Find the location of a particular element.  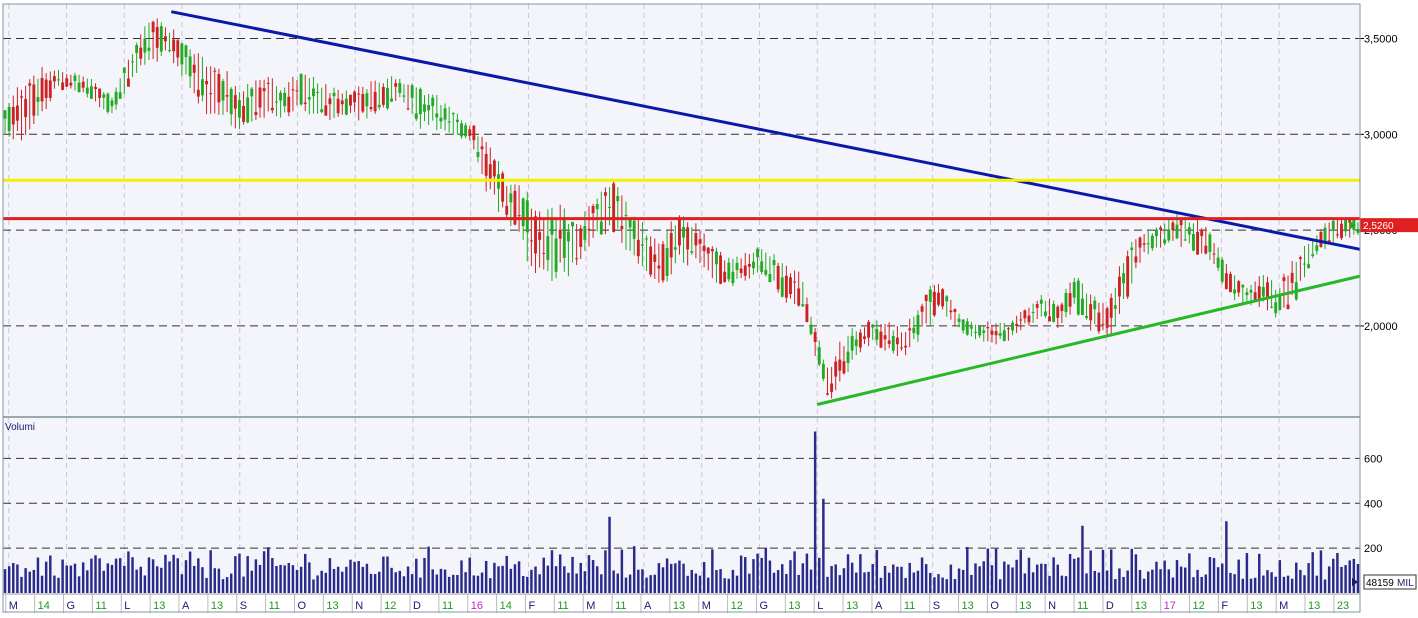

last-price-label: 2,5260 is located at coordinates (1378, 226).